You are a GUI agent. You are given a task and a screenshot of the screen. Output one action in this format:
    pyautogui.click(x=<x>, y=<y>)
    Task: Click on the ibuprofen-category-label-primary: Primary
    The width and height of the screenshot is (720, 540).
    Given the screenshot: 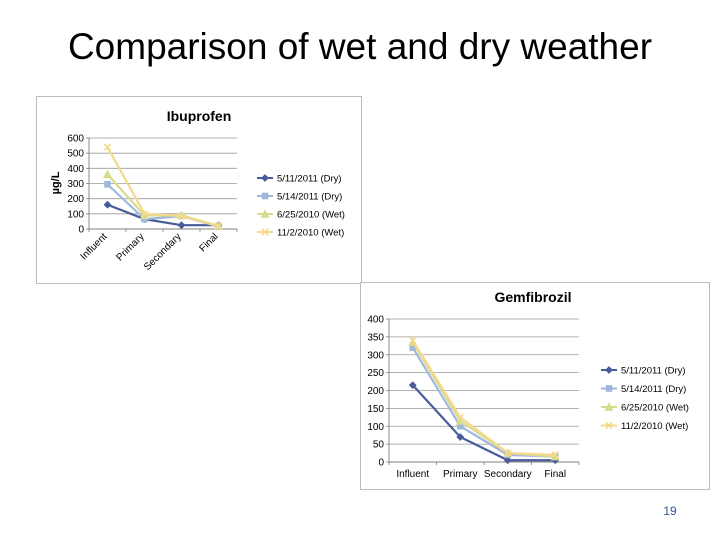 What is the action you would take?
    pyautogui.click(x=130, y=247)
    